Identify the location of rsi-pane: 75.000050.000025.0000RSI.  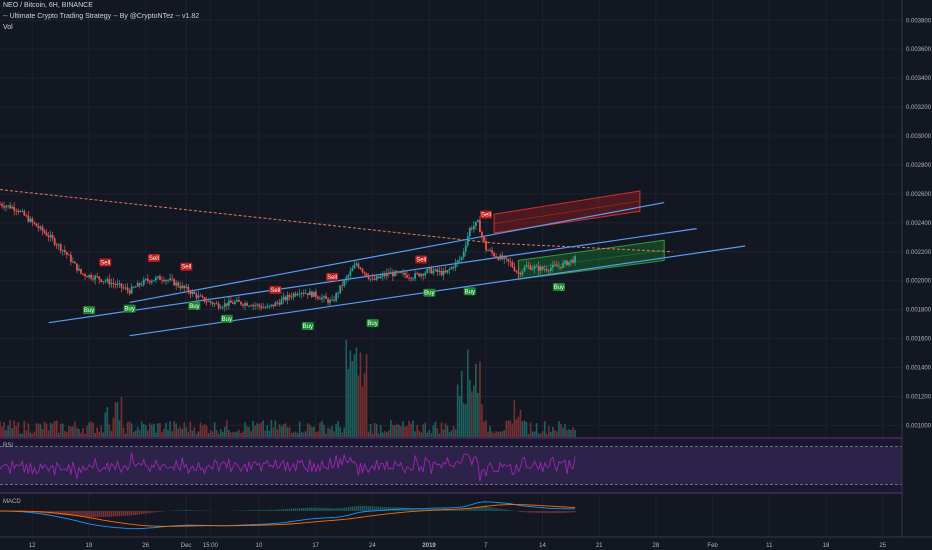
(466, 464).